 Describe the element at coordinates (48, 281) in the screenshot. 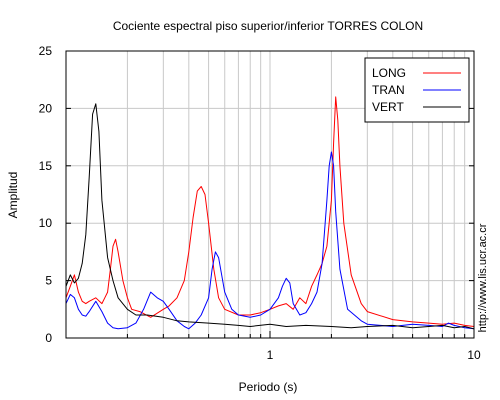

I see `y-tick-label: 5` at that location.